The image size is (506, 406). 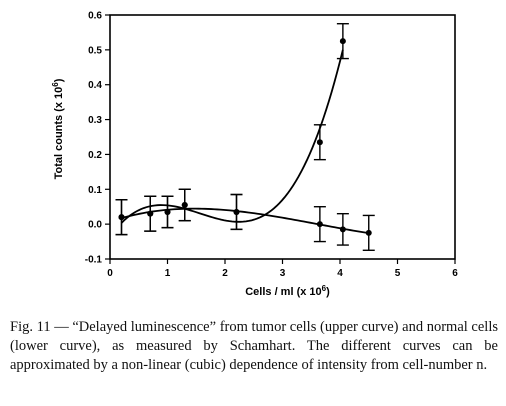 I want to click on y-tick-label: 0.0, so click(x=95, y=225).